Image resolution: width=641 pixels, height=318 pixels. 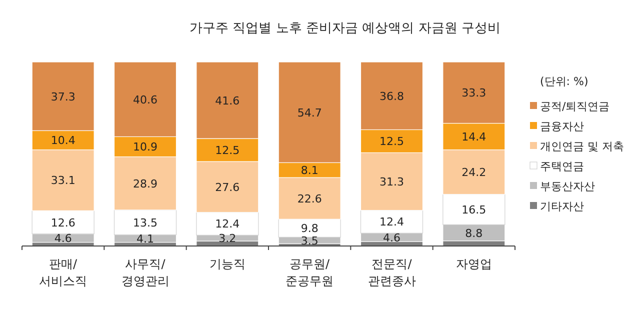 What do you see at coordinates (474, 173) in the screenshot?
I see `data-label: 24.2` at bounding box center [474, 173].